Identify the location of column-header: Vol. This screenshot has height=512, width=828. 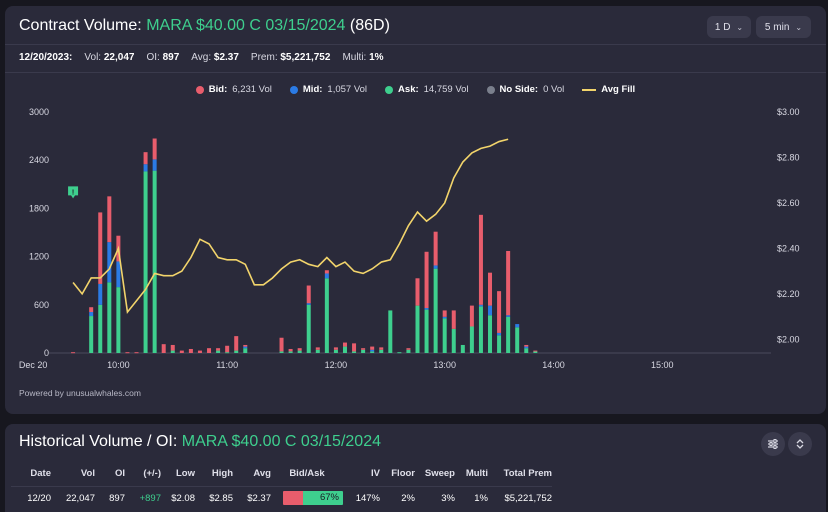
(87, 474).